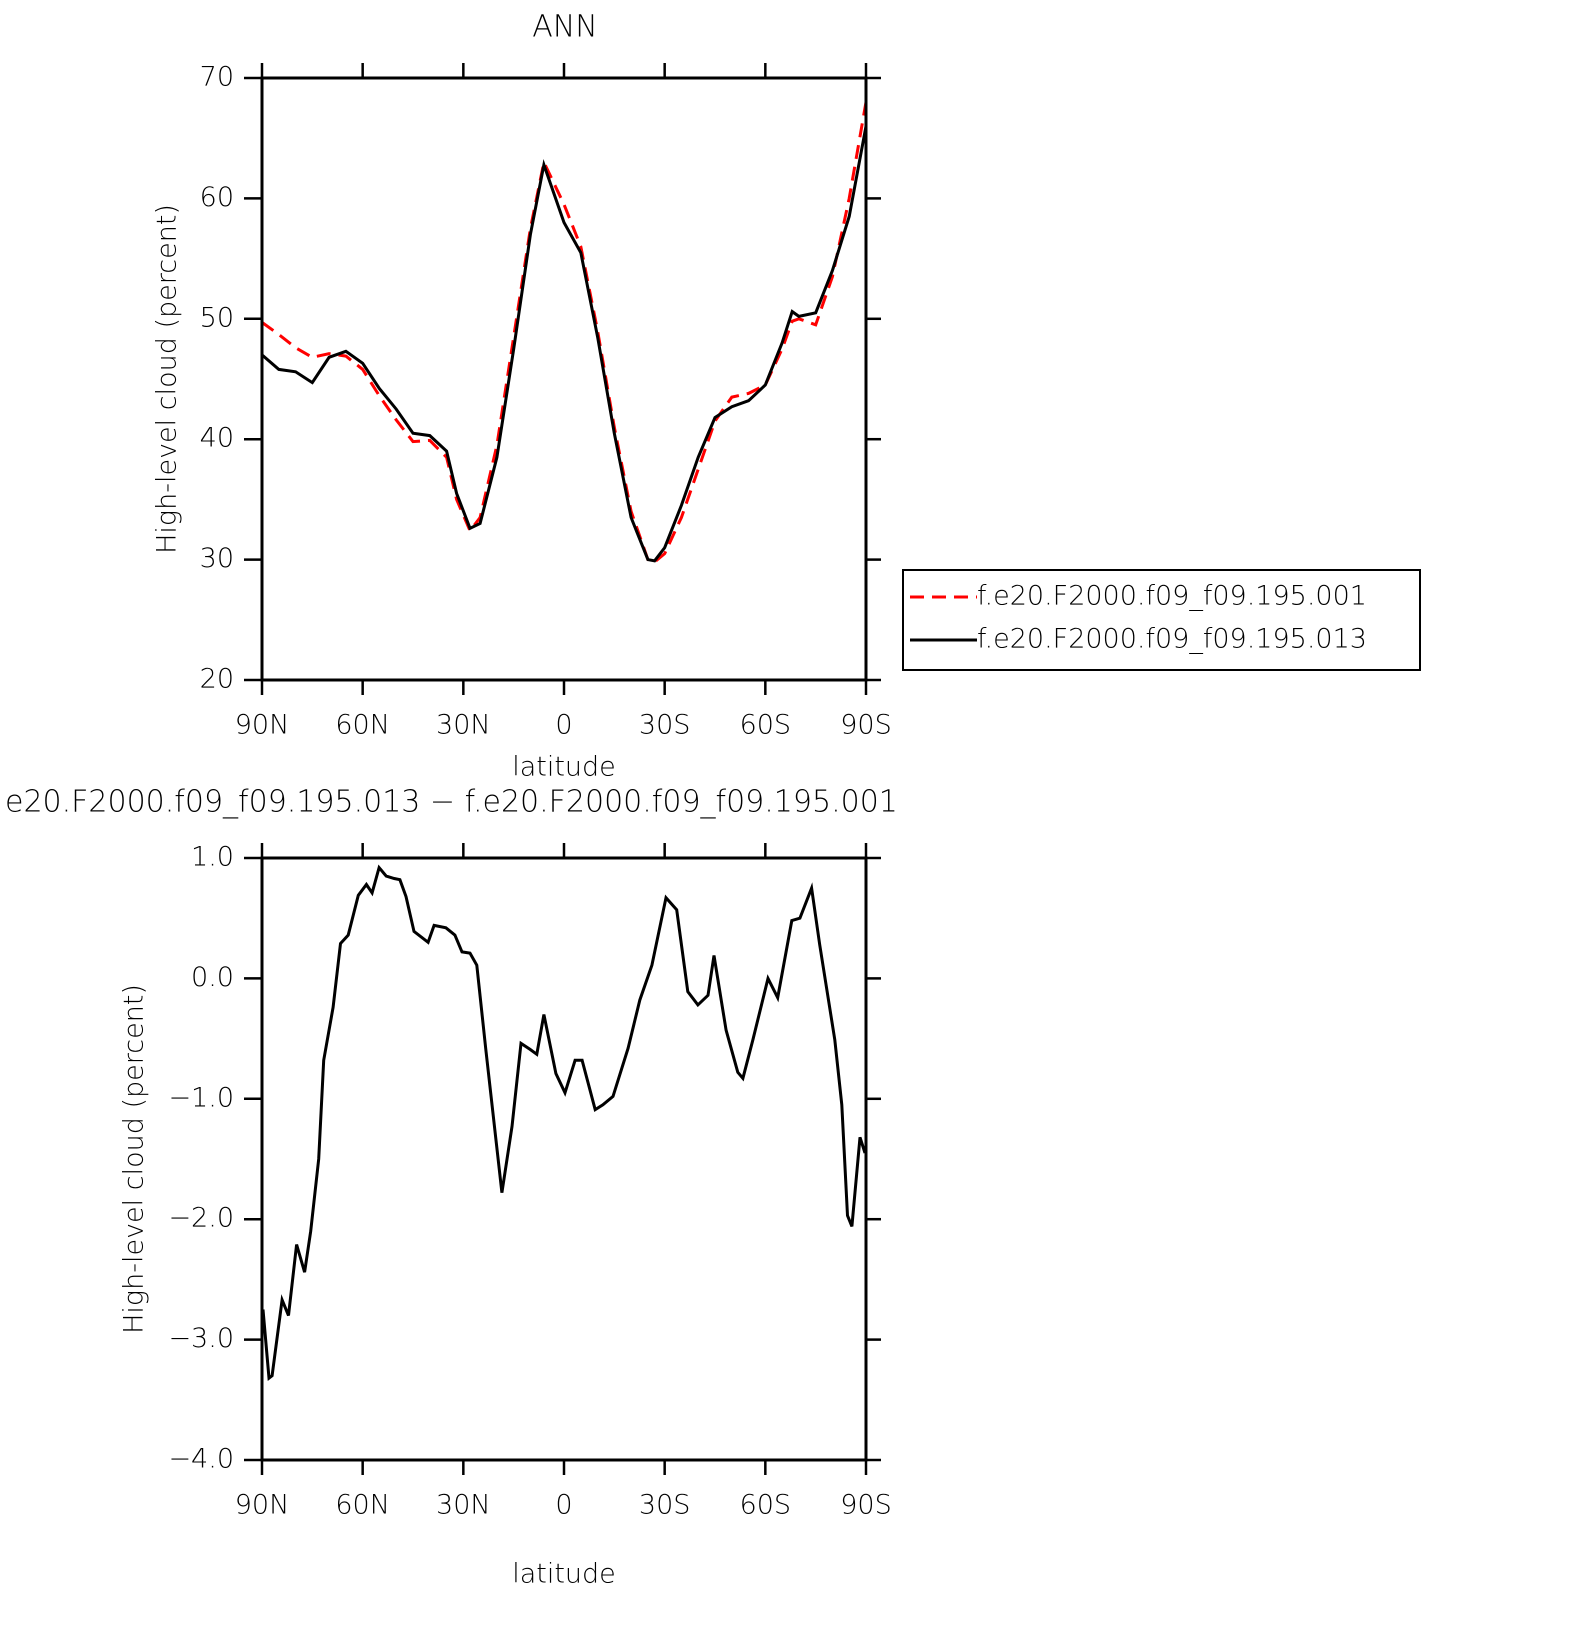 This screenshot has width=1588, height=1635. What do you see at coordinates (217, 438) in the screenshot?
I see `y-tick-label: 40` at bounding box center [217, 438].